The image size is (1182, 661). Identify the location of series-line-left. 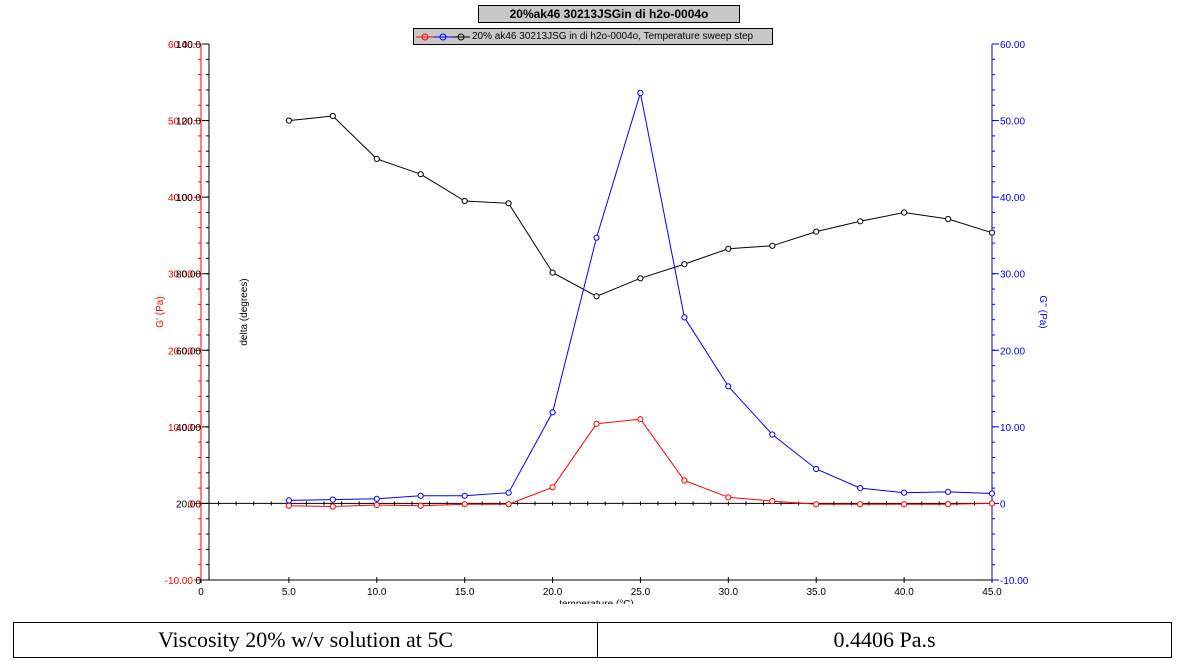
(640, 463).